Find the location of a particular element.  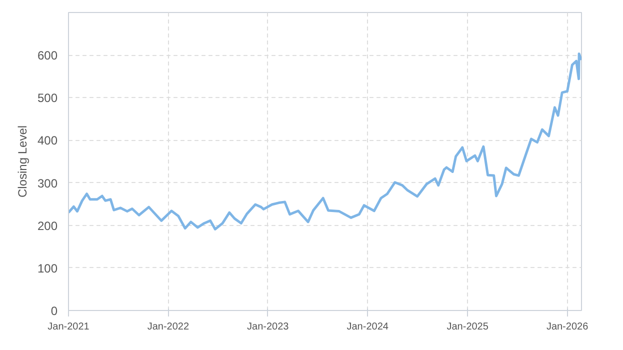

x-tick-label: Jan-2024 is located at coordinates (367, 327).